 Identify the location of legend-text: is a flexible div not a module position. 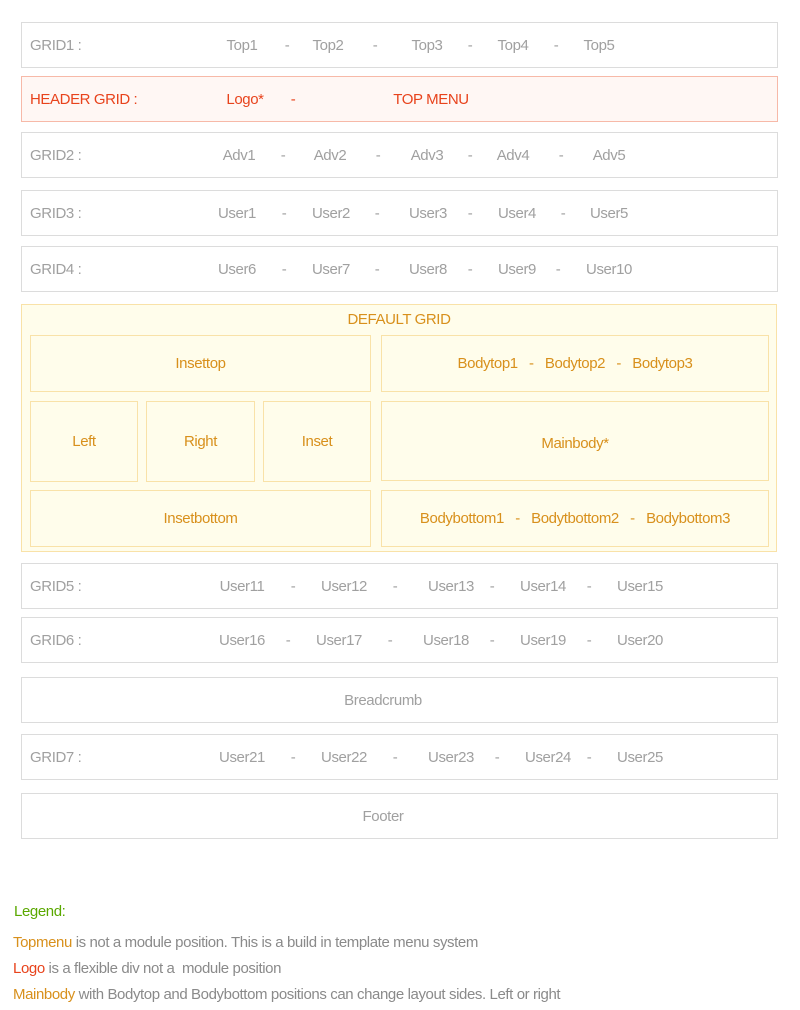
(163, 968).